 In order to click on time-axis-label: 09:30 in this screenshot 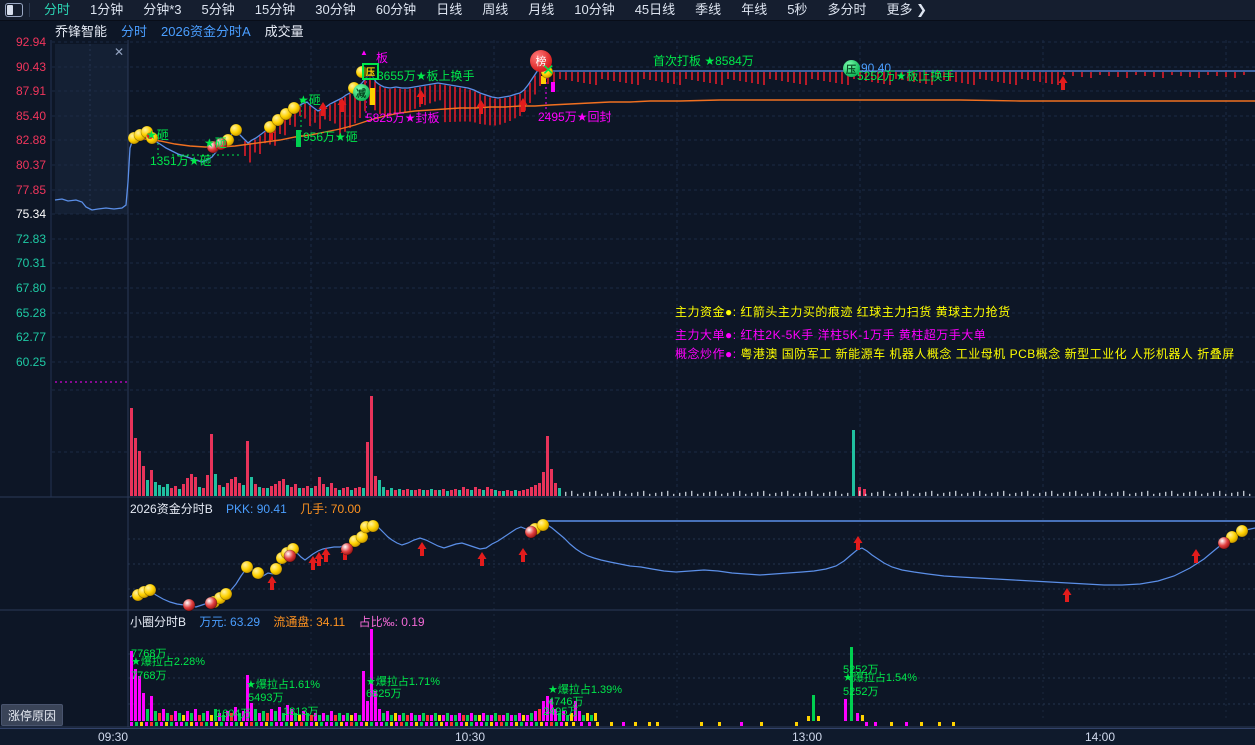, I will do `click(113, 737)`.